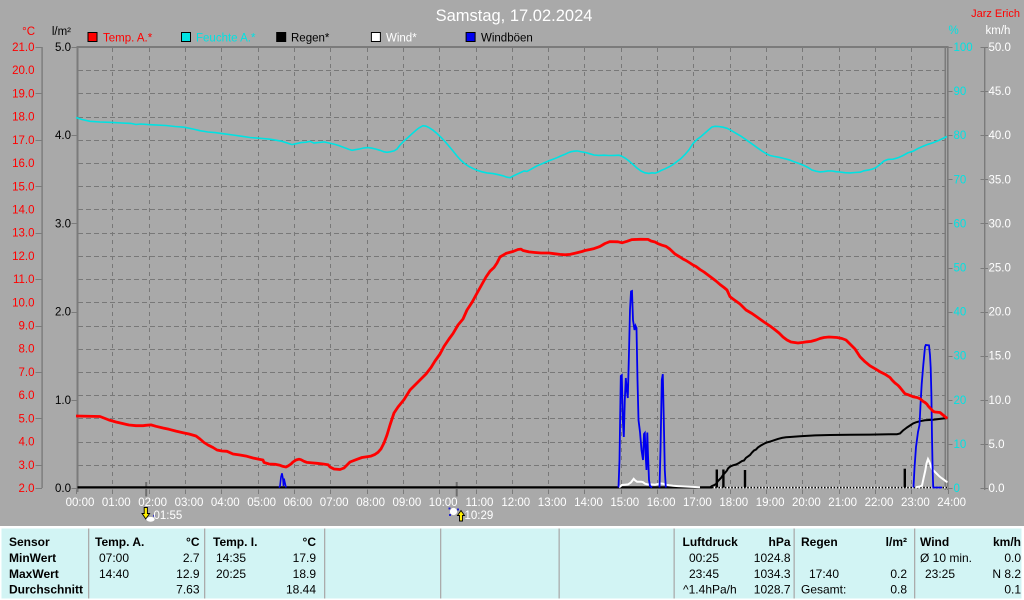 This screenshot has width=1024, height=600. What do you see at coordinates (443, 503) in the screenshot?
I see `svg-text: 10:00` at bounding box center [443, 503].